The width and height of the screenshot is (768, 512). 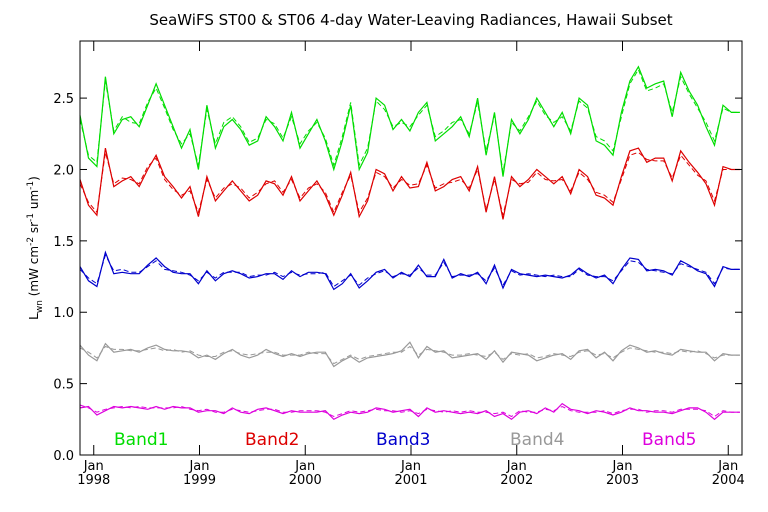 What do you see at coordinates (34, 201) in the screenshot?
I see `y-label-um: um` at bounding box center [34, 201].